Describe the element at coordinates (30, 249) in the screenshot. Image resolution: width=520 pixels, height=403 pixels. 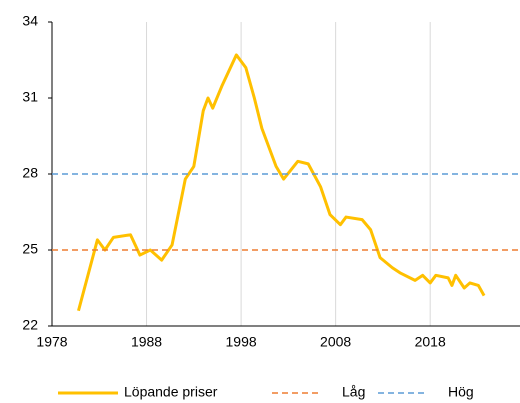
I see `y-tick-label: 25` at that location.